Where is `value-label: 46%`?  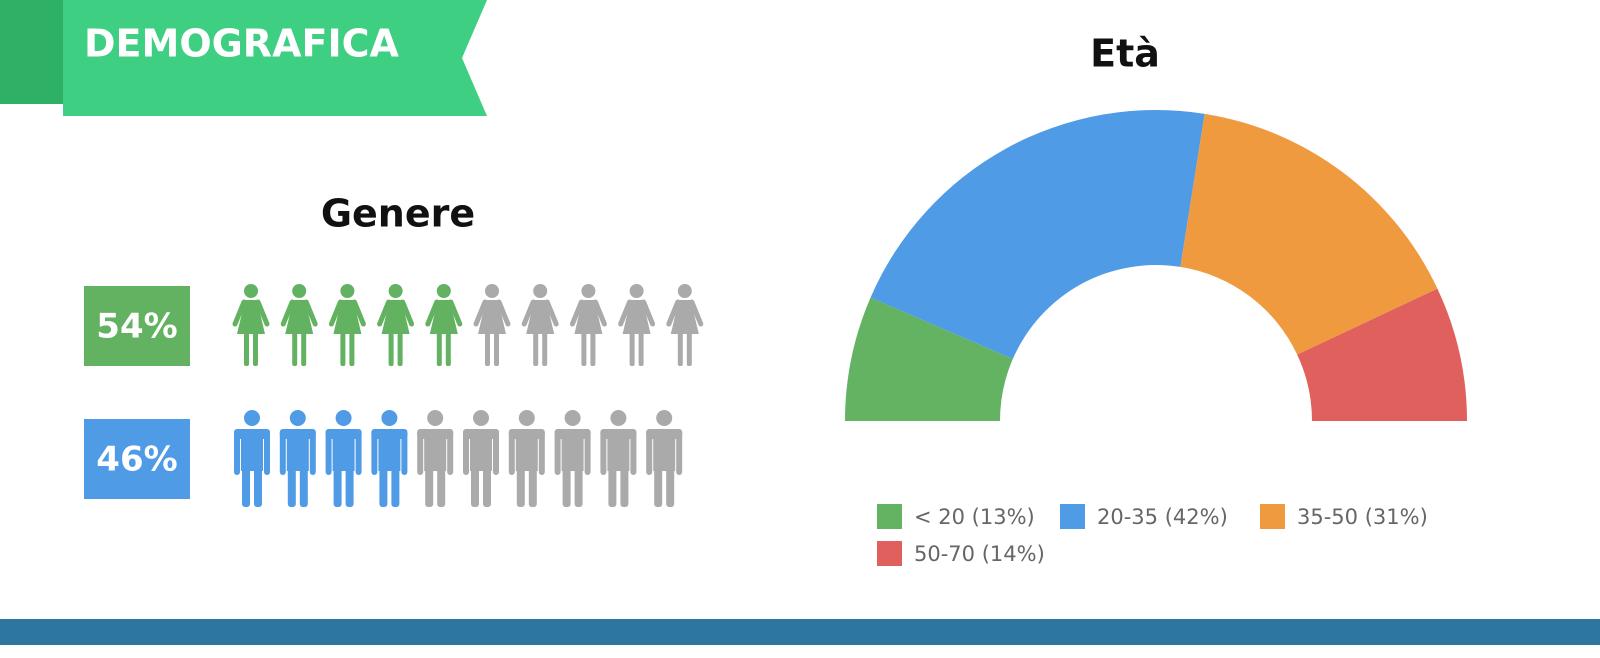 value-label: 46% is located at coordinates (136, 460).